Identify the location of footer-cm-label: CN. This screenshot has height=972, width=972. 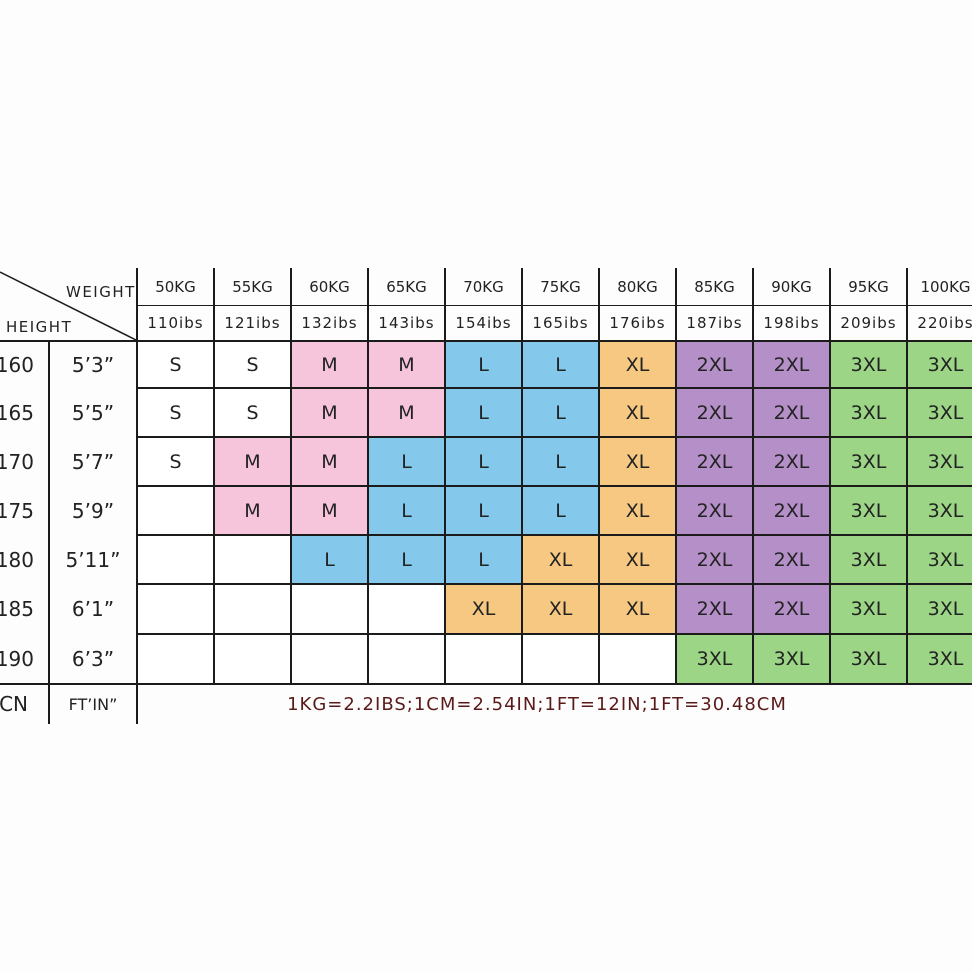
(14, 704).